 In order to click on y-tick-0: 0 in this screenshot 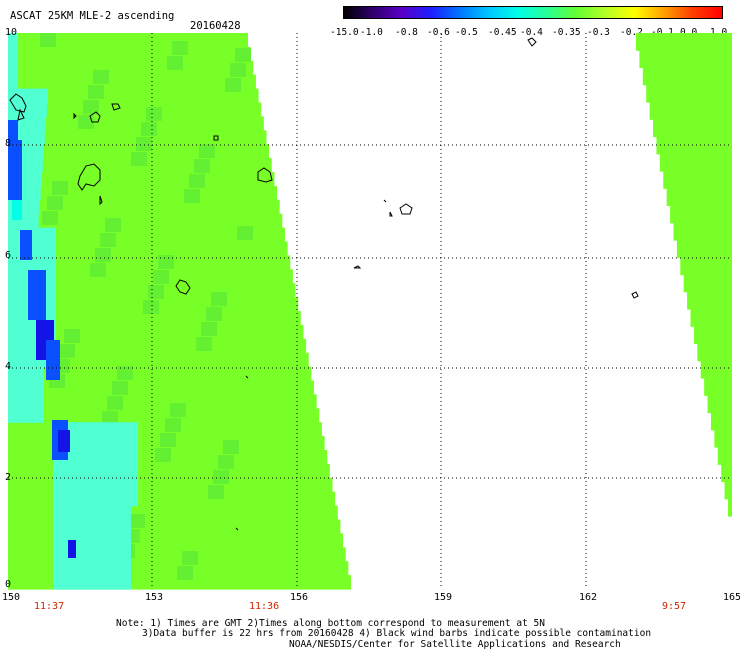, I will do `click(8, 584)`.